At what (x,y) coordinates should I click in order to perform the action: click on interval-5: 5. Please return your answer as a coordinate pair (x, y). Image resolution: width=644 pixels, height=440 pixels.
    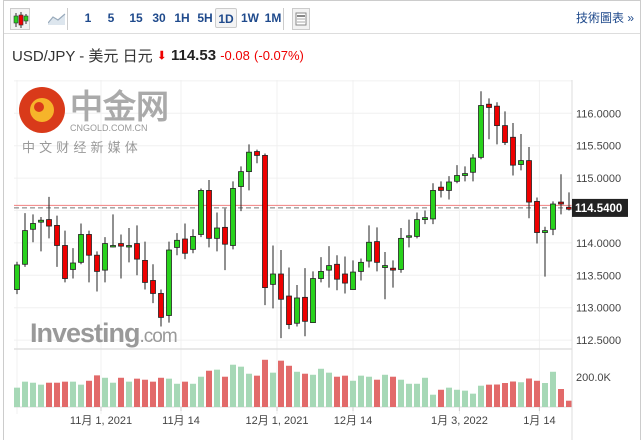
    Looking at the image, I should click on (111, 18).